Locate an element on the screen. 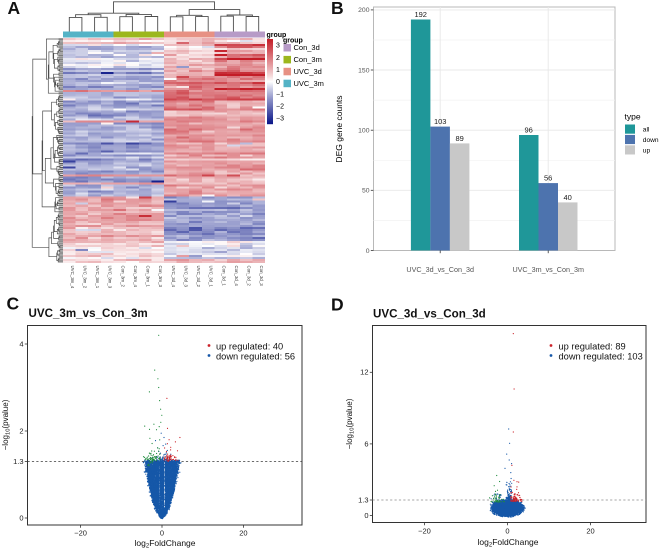 Image resolution: width=659 pixels, height=551 pixels. svg-text: Con_3m_4 is located at coordinates (135, 277).